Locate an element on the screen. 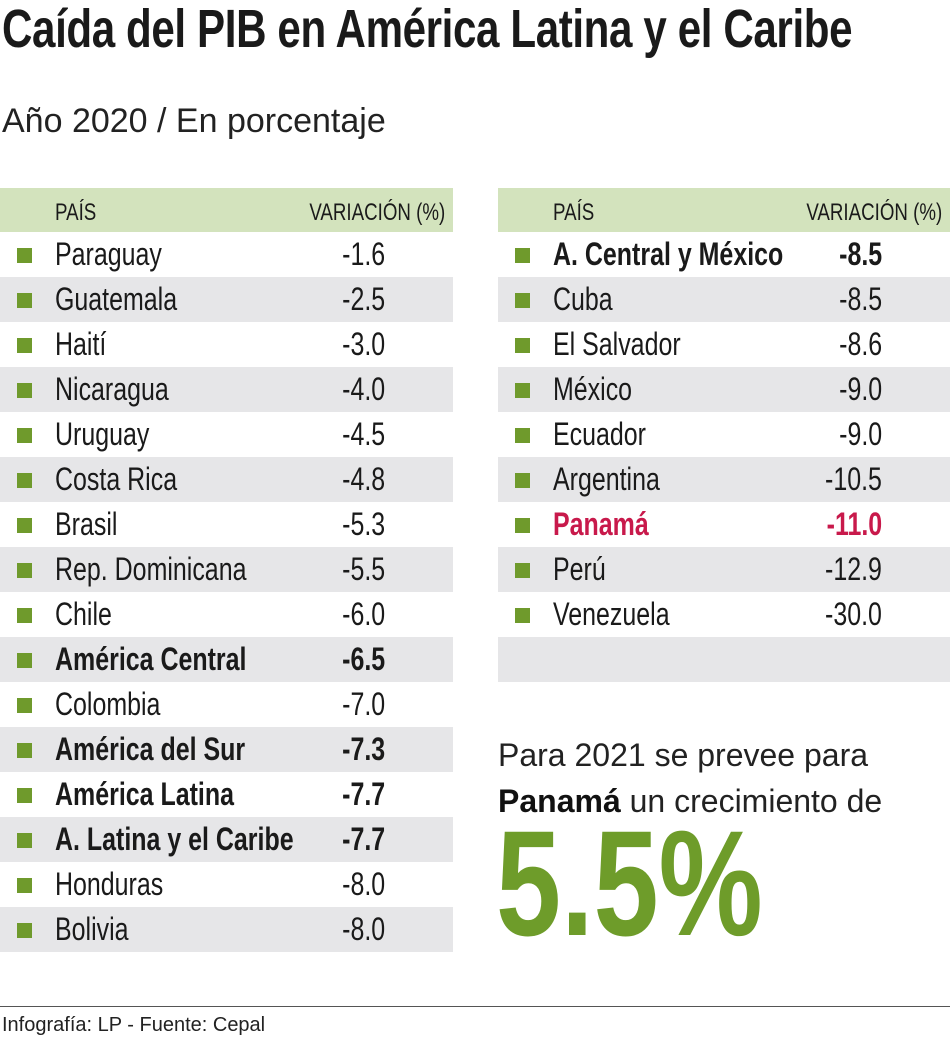 This screenshot has width=950, height=1047. table-row: Argentina -10.5 is located at coordinates (724, 479).